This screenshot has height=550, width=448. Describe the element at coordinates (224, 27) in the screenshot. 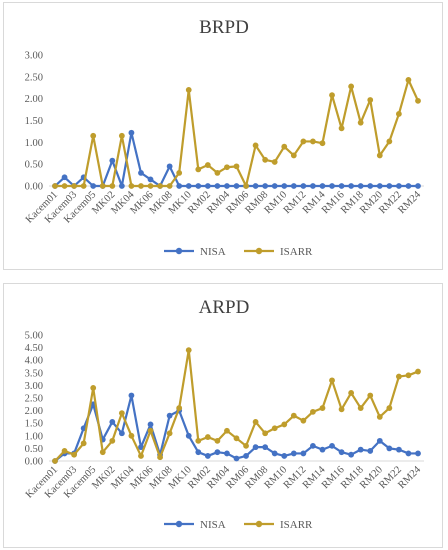

I see `chart-title: BRPD` at that location.